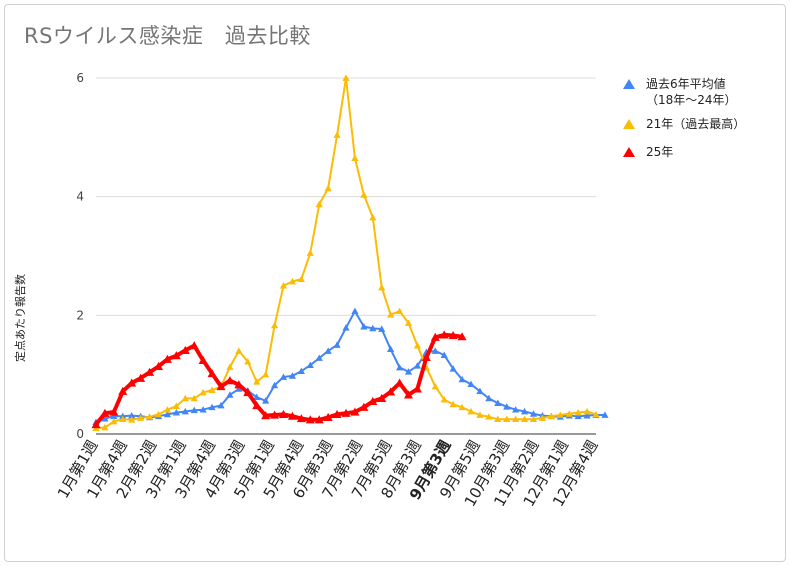 The image size is (790, 566). I want to click on legend-label: 過去6年平均値, so click(686, 83).